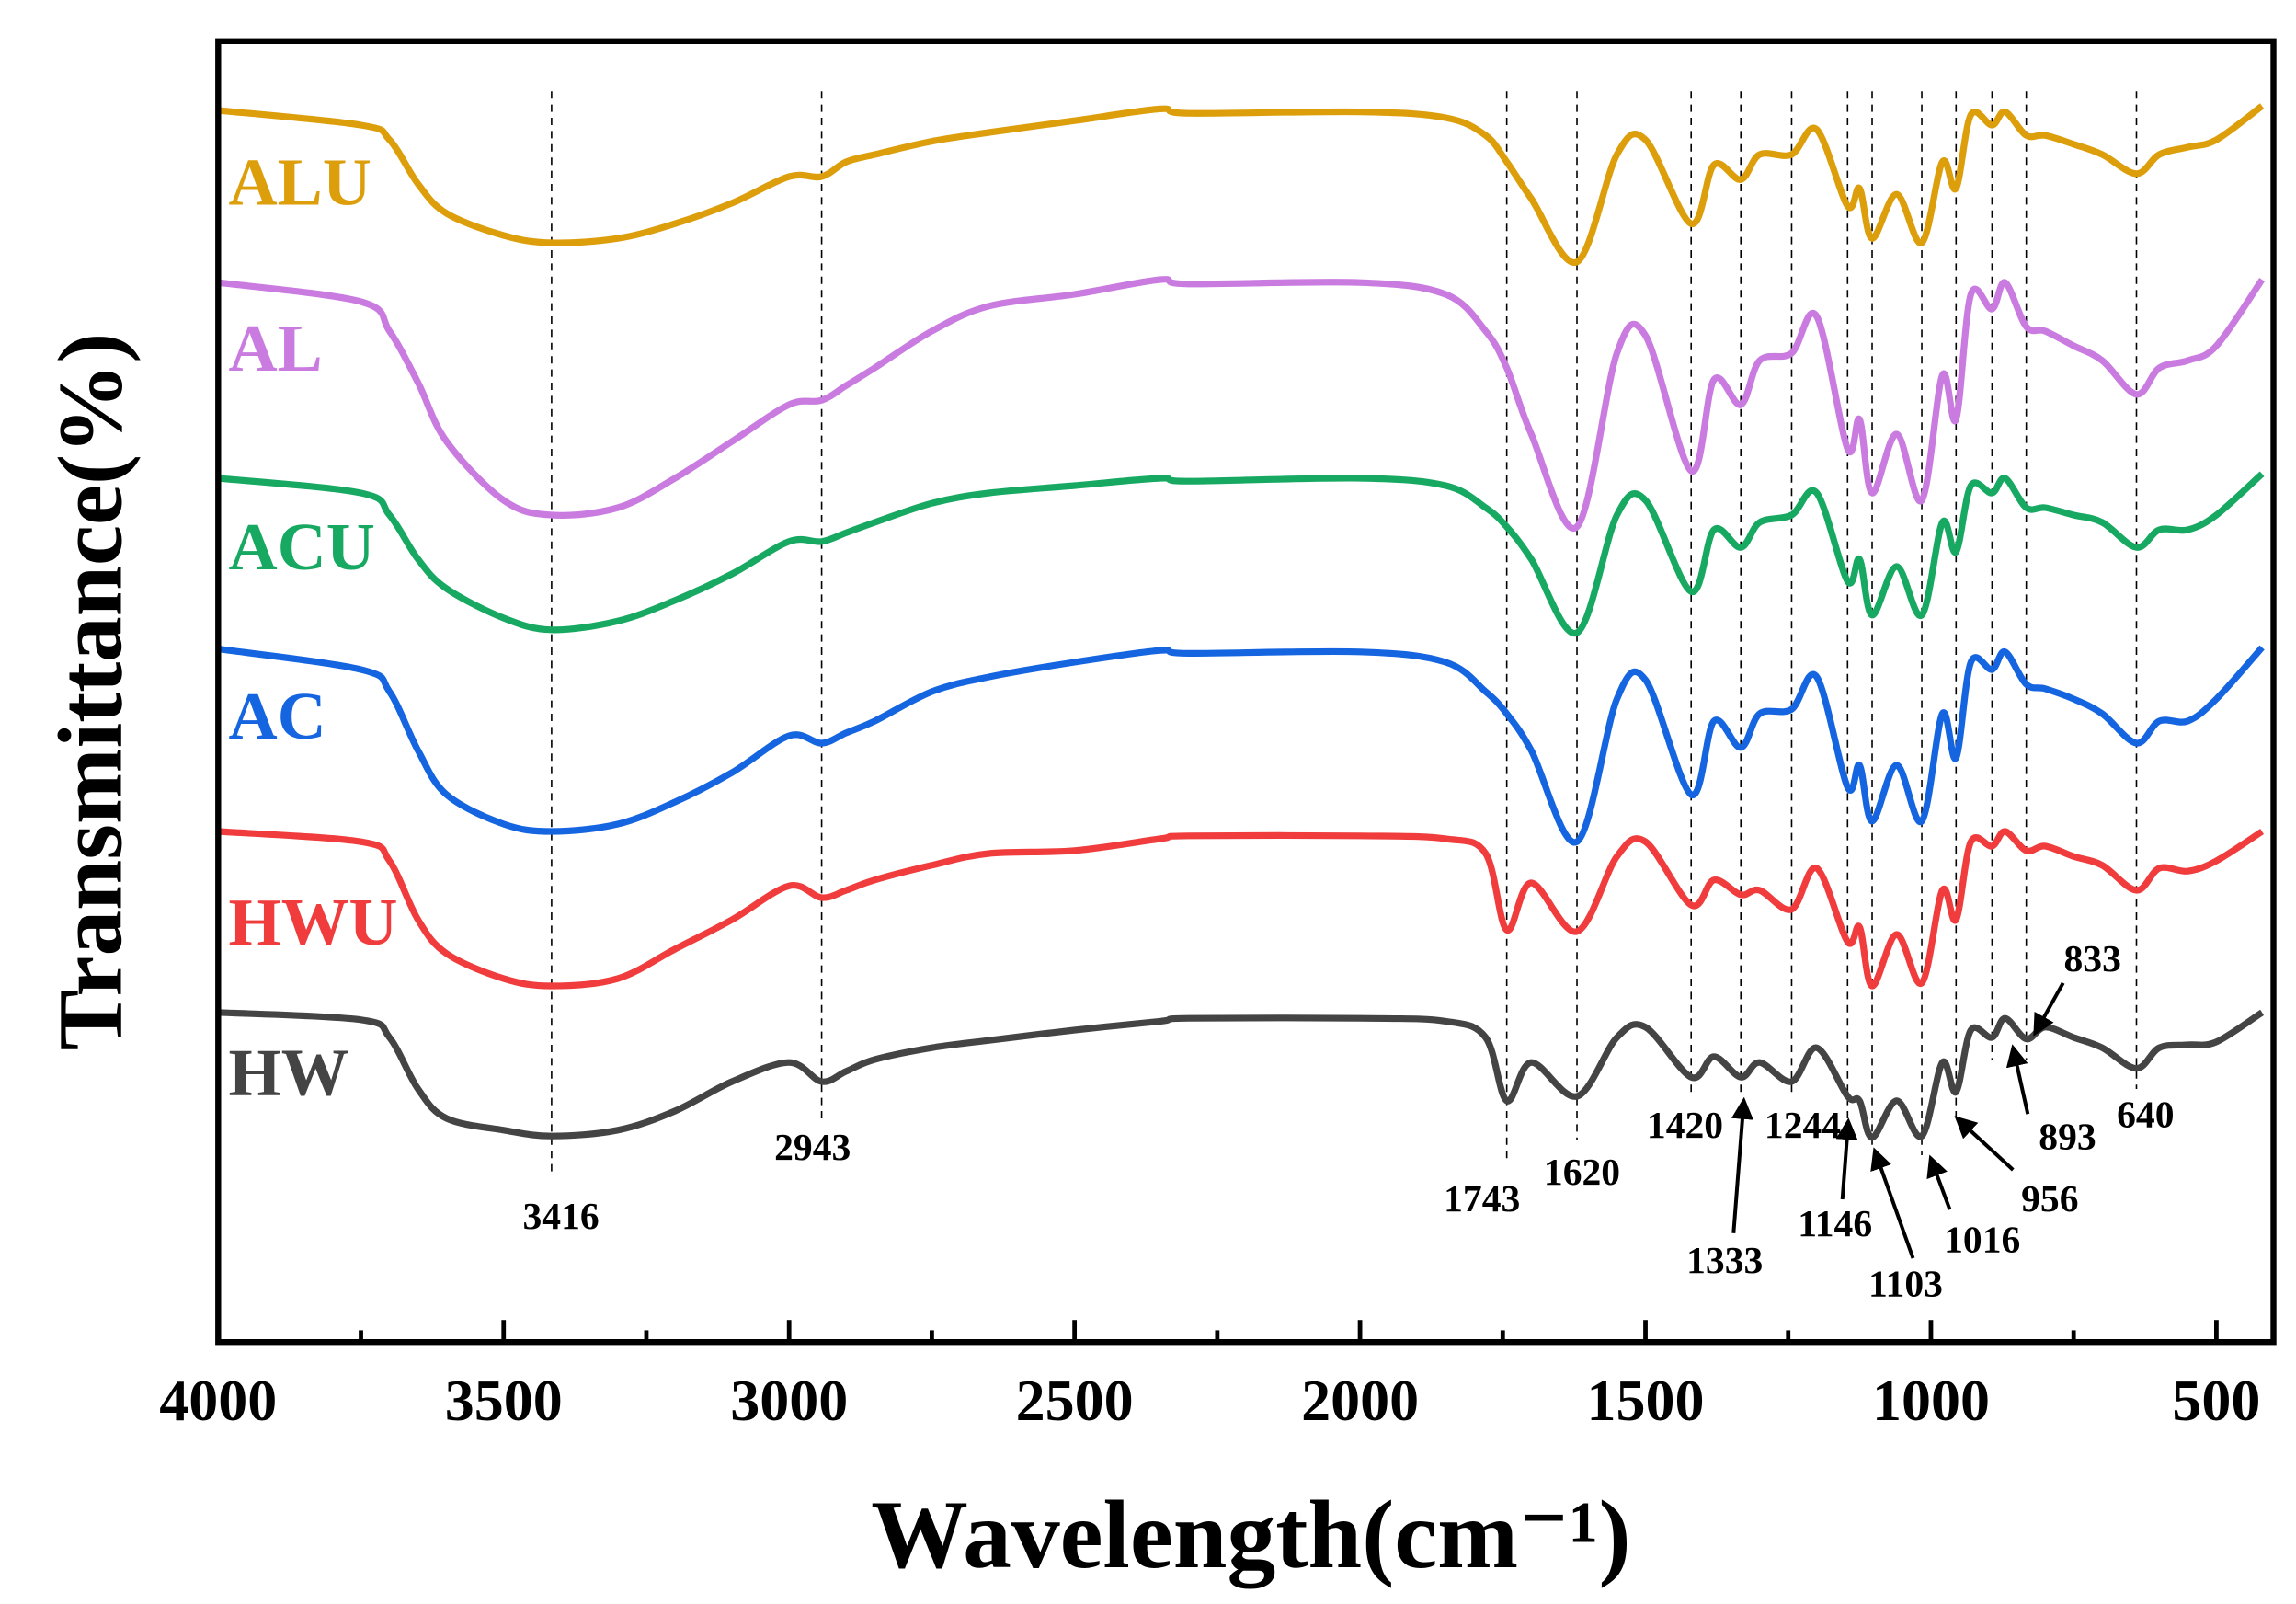  I want to click on x-tick-label-2500: 2500, so click(1075, 1400).